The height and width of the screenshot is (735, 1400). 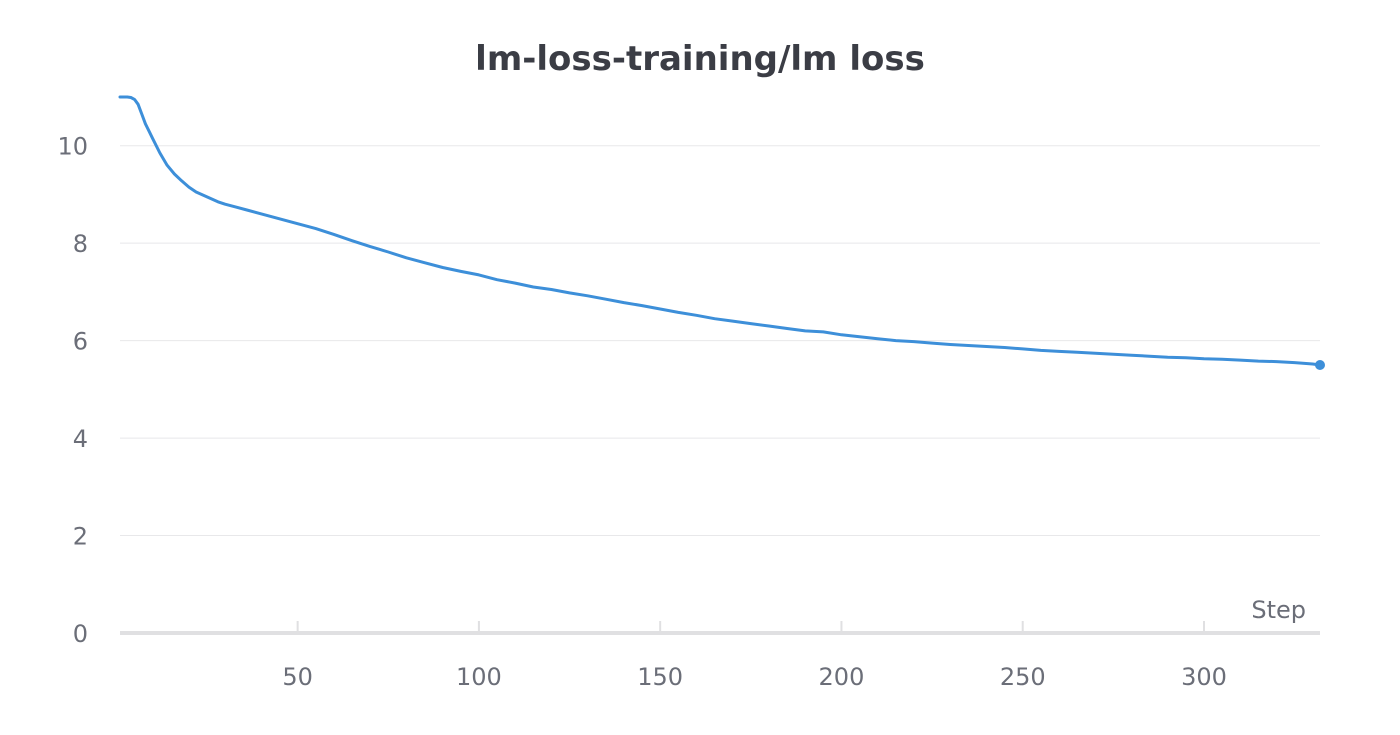 What do you see at coordinates (80, 244) in the screenshot?
I see `y-tick-label: 8` at bounding box center [80, 244].